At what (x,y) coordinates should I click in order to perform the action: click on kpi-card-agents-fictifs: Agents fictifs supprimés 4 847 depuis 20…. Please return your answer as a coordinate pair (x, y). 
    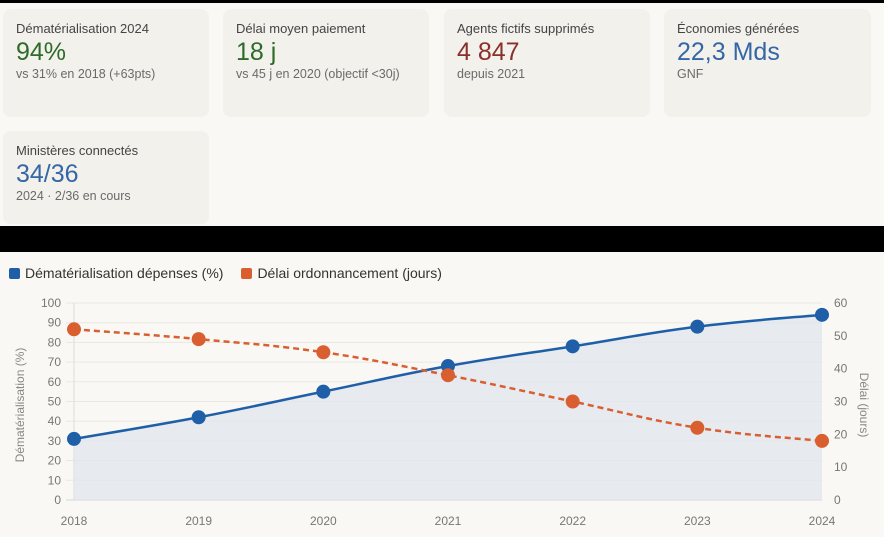
    Looking at the image, I should click on (547, 63).